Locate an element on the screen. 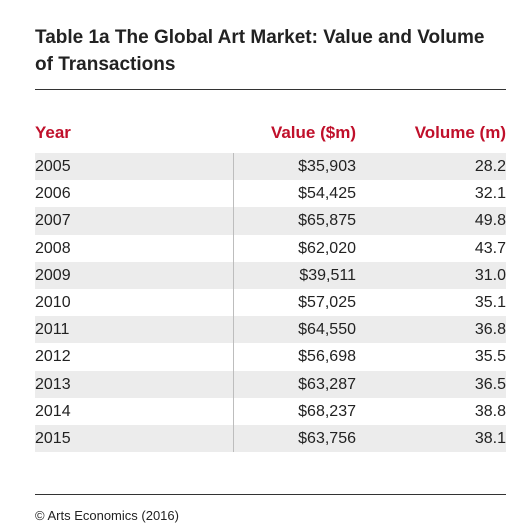 Image resolution: width=530 pixels, height=528 pixels. table-row: 2012 $56,698 35.5 is located at coordinates (270, 356).